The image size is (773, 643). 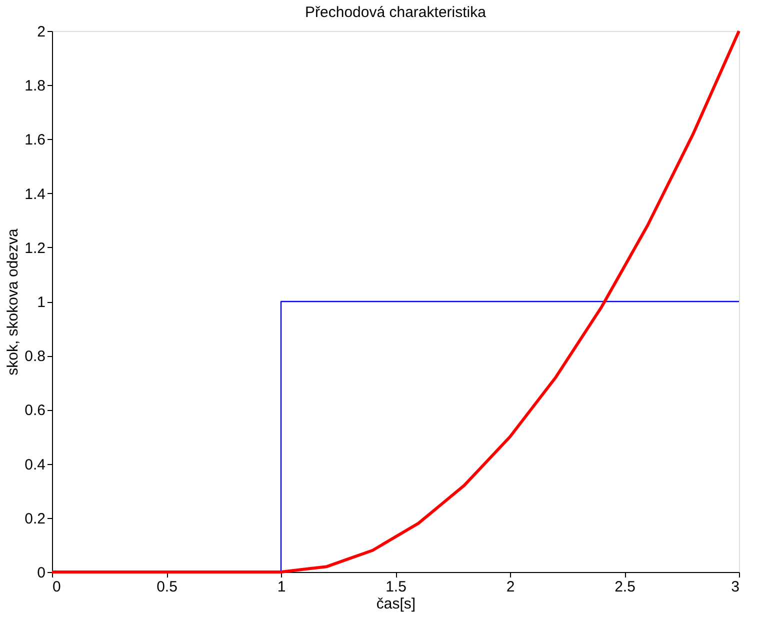 I want to click on y-tick-label: 0.4, so click(x=35, y=465).